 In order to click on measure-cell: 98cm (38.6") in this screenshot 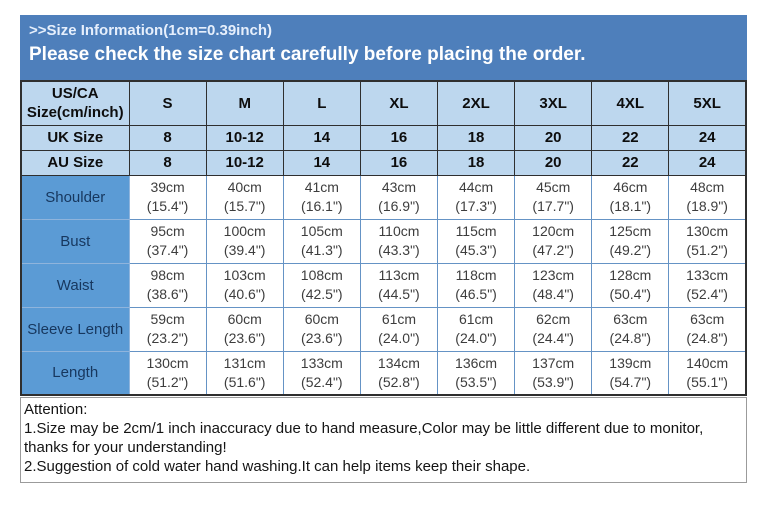, I will do `click(167, 285)`.